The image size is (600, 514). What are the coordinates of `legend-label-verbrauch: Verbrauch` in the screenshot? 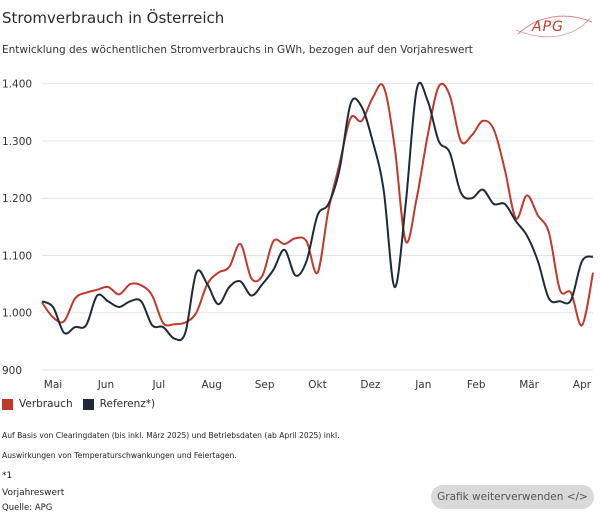 It's located at (46, 404).